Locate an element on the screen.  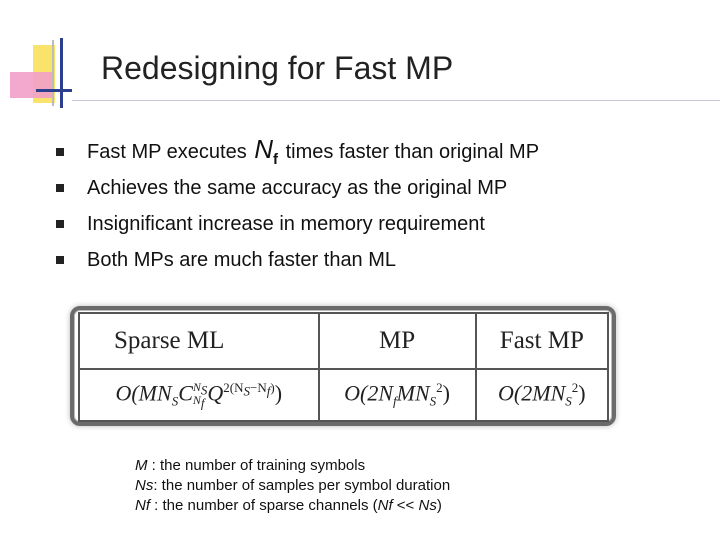
legend-line: M : the number of training symbols is located at coordinates (250, 465).